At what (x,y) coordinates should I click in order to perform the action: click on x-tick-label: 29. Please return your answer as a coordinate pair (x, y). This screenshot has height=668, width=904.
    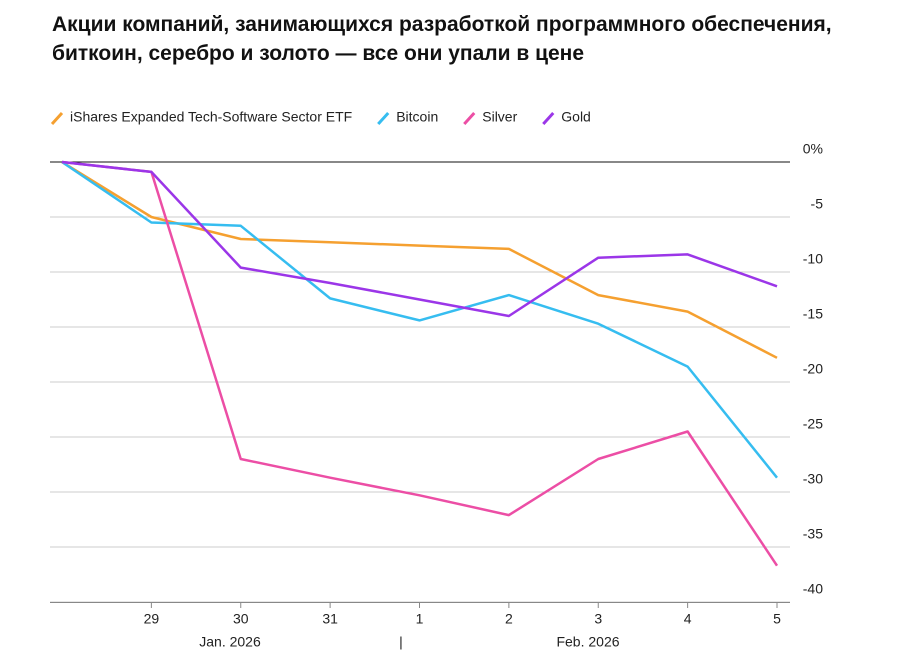
    Looking at the image, I should click on (152, 619).